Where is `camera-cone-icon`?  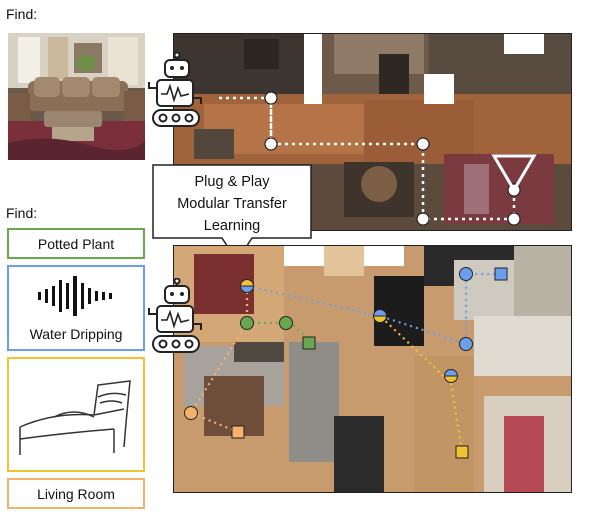 camera-cone-icon is located at coordinates (514, 173).